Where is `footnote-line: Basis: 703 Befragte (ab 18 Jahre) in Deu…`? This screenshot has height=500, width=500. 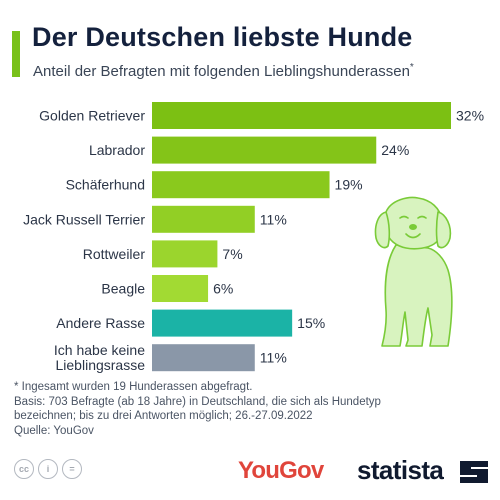 footnote-line: Basis: 703 Befragte (ab 18 Jahre) in Deu… is located at coordinates (197, 401).